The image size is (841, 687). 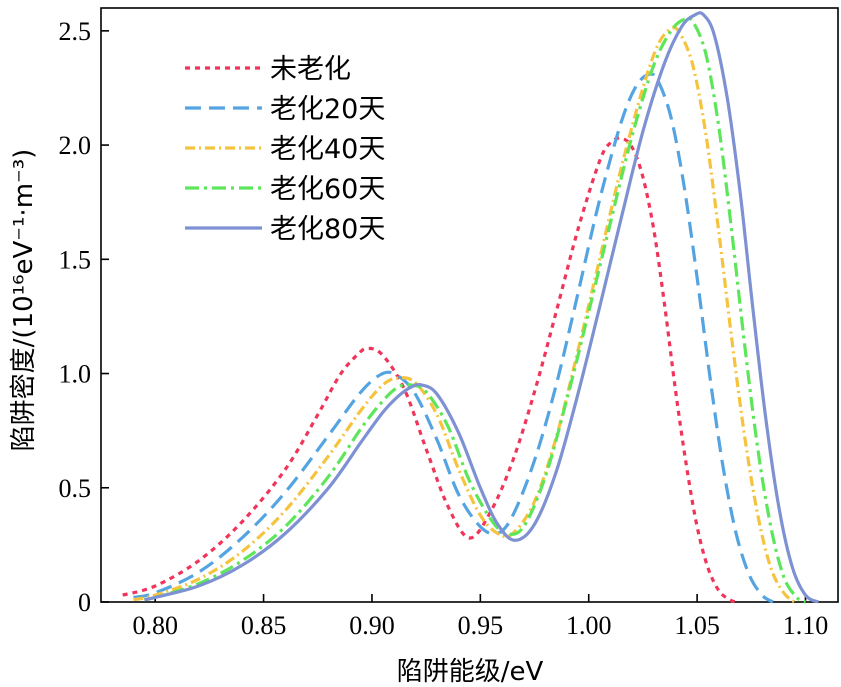 What do you see at coordinates (24, 300) in the screenshot?
I see `y-axis-title: 陷阱密度/(10¹⁶eV⁻¹·m⁻³)` at bounding box center [24, 300].